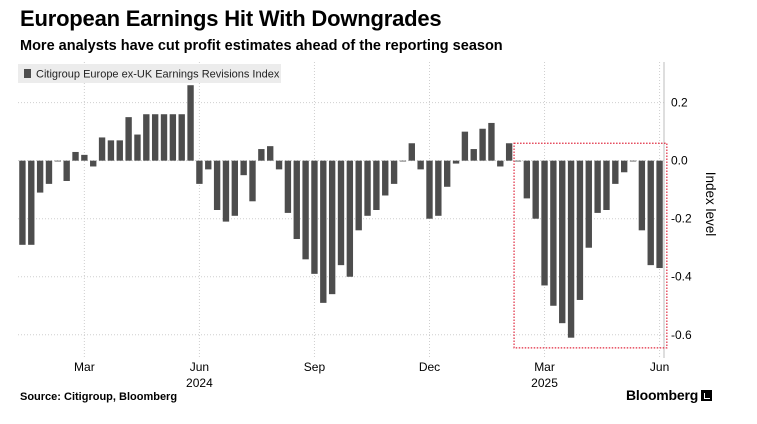  Describe the element at coordinates (679, 161) in the screenshot. I see `y-tick-label: 0.0` at that location.